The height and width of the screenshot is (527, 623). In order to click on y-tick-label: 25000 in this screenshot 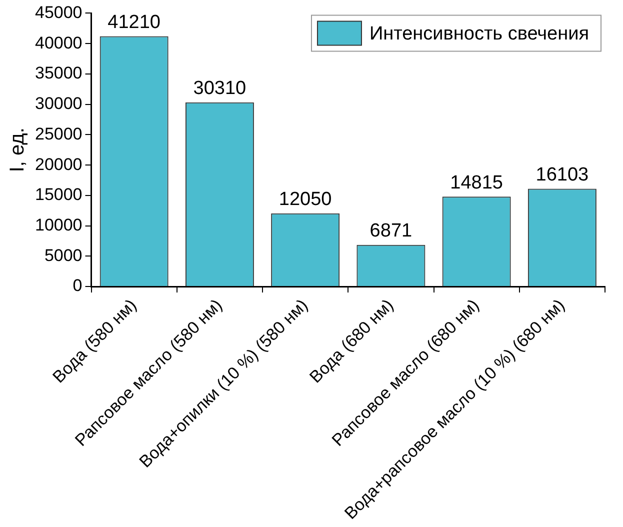, I will do `click(58, 134)`.